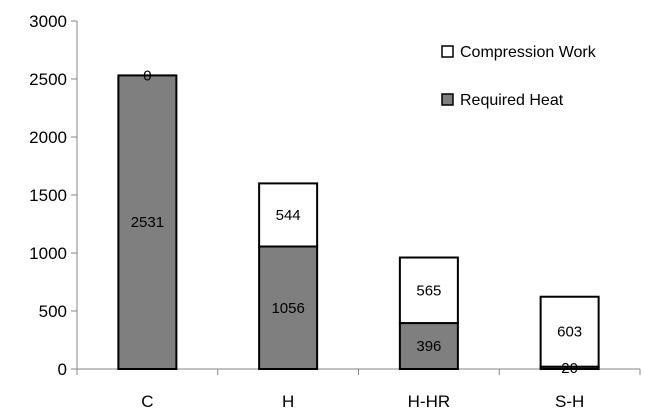 Image resolution: width=645 pixels, height=415 pixels. Describe the element at coordinates (48, 253) in the screenshot. I see `y-tick-label: 1000` at that location.